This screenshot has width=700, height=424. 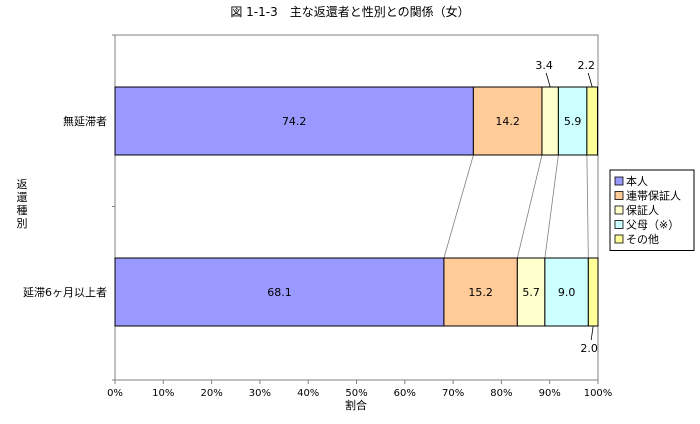 I want to click on legend-label: 父母（※）, so click(x=652, y=225).